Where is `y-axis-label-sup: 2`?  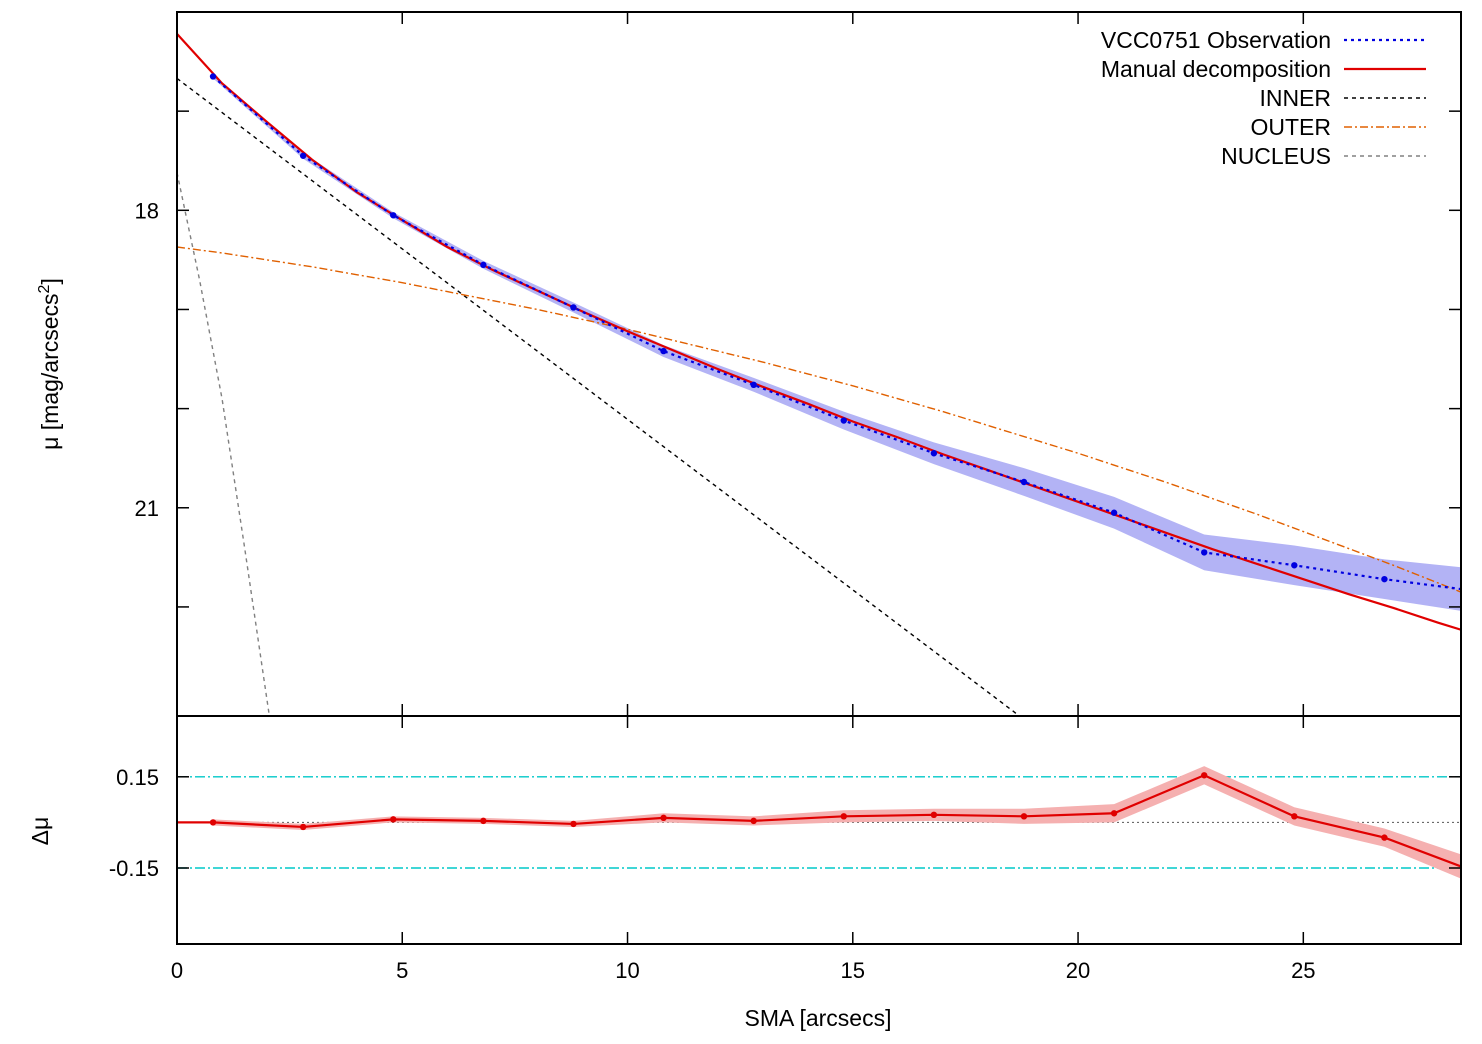 y-axis-label-sup: 2 is located at coordinates (44, 288).